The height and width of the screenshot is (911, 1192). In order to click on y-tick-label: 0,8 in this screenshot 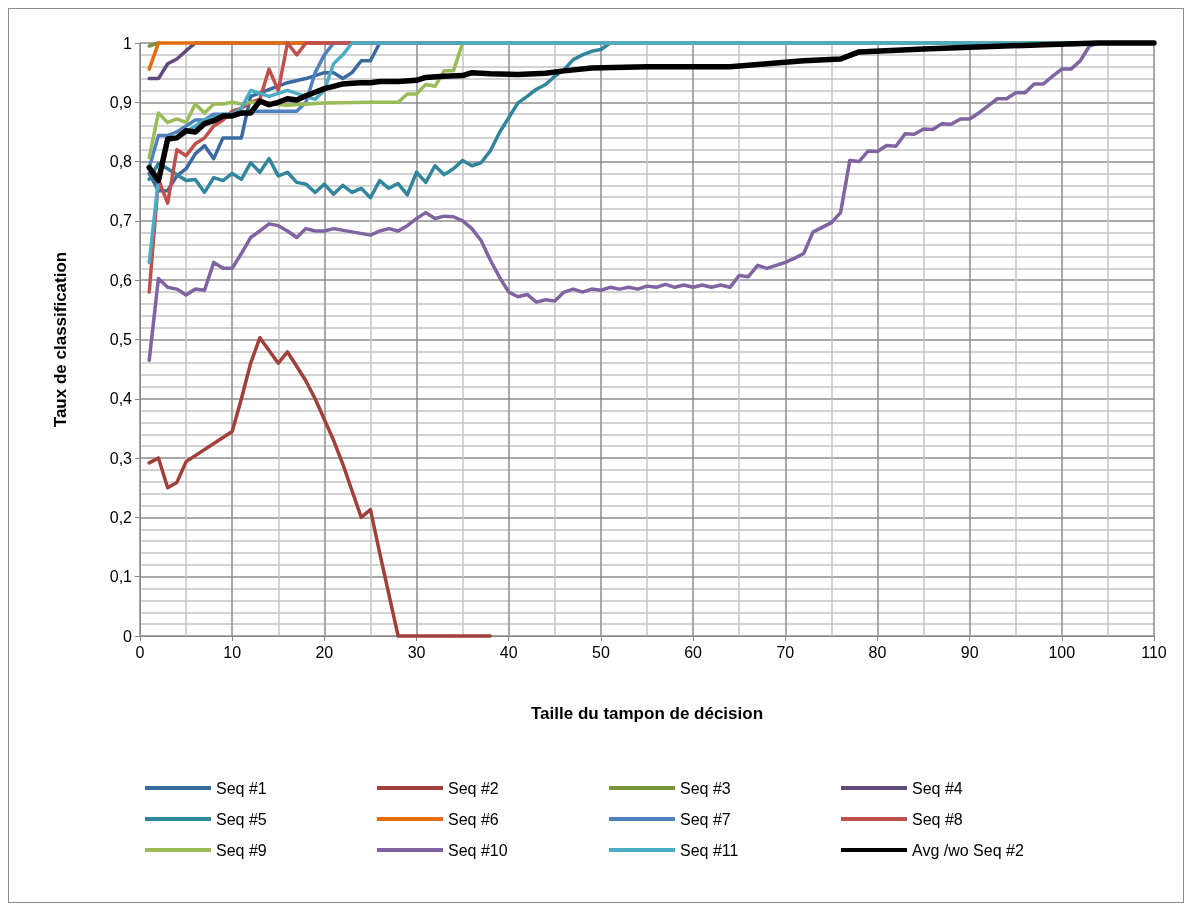, I will do `click(121, 162)`.